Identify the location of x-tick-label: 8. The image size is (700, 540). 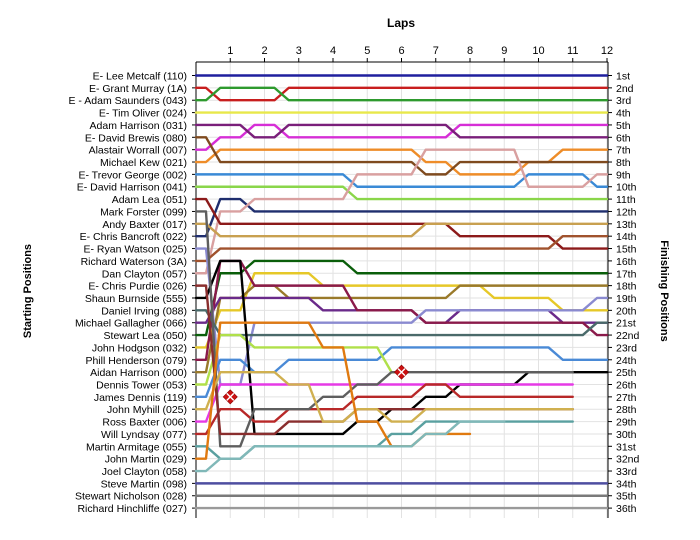
(470, 51).